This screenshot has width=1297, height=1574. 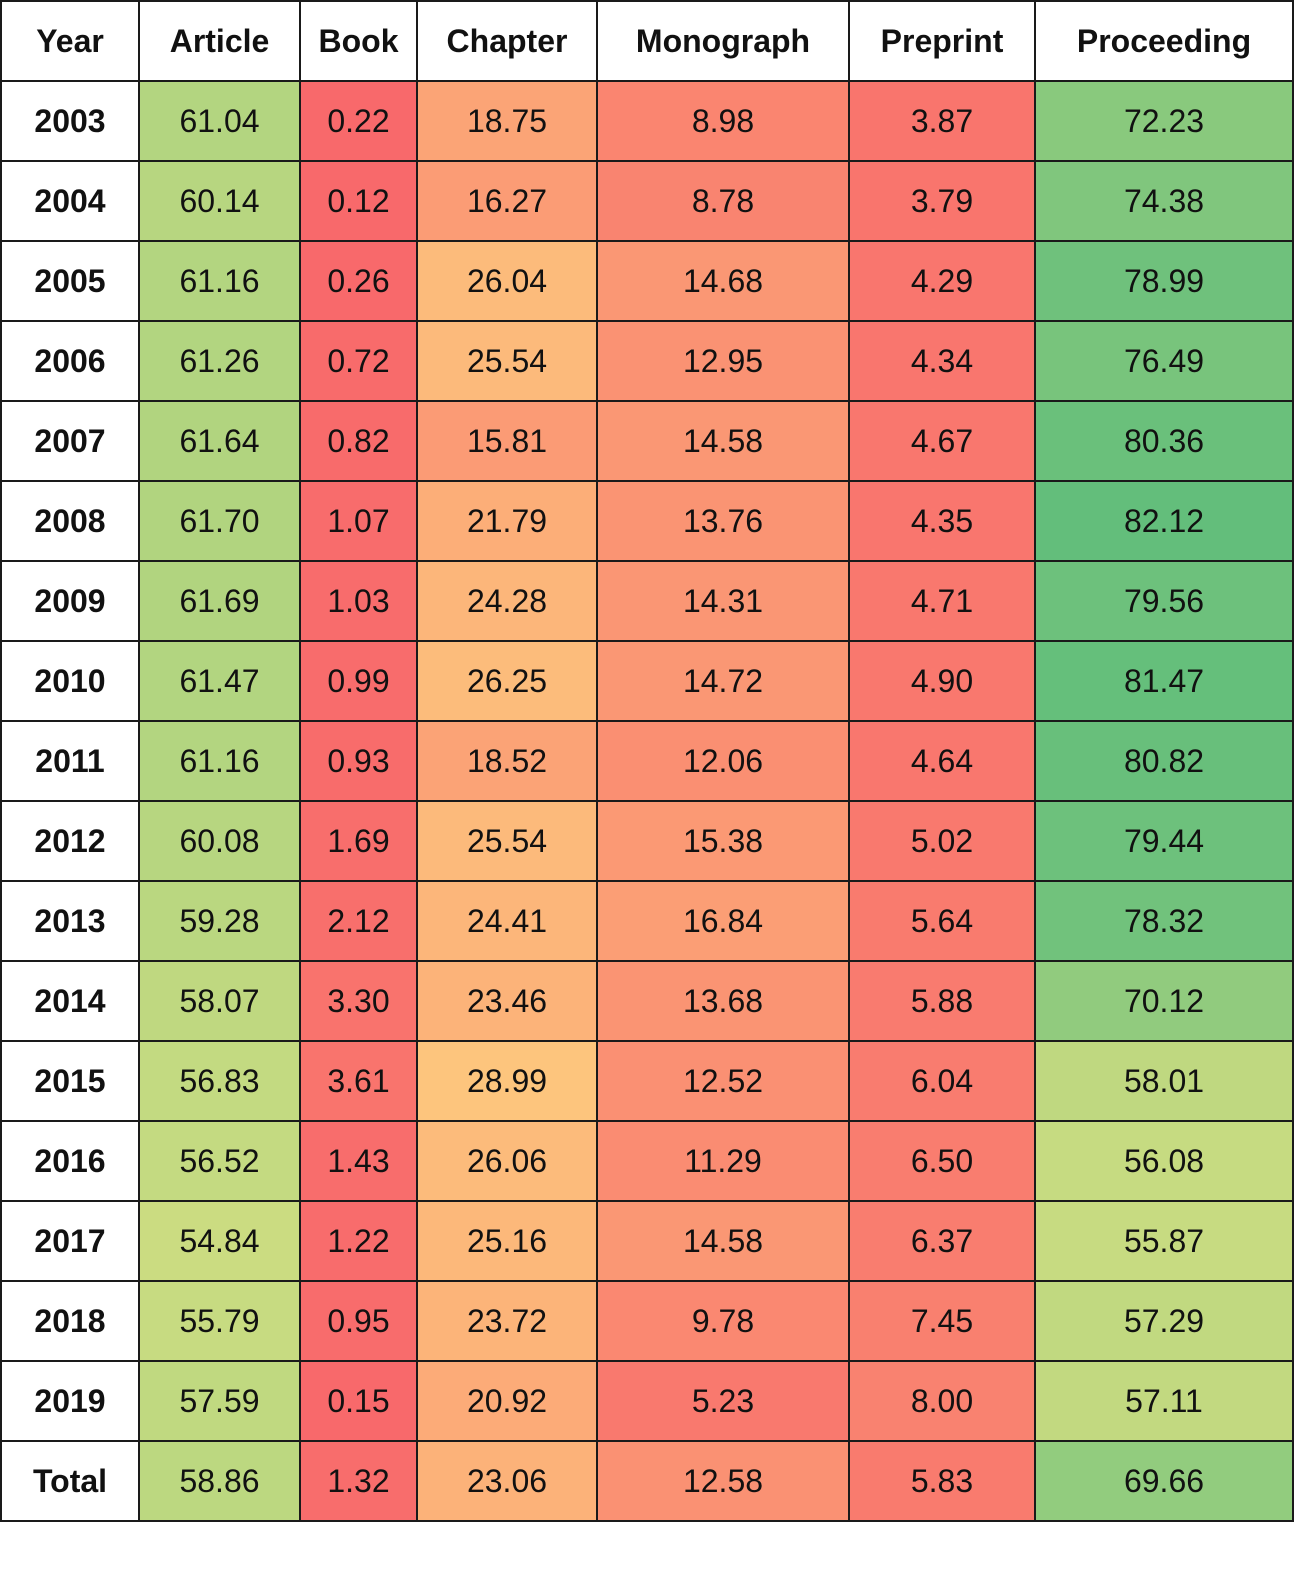 What do you see at coordinates (942, 41) in the screenshot?
I see `column-header-preprint: Preprint` at bounding box center [942, 41].